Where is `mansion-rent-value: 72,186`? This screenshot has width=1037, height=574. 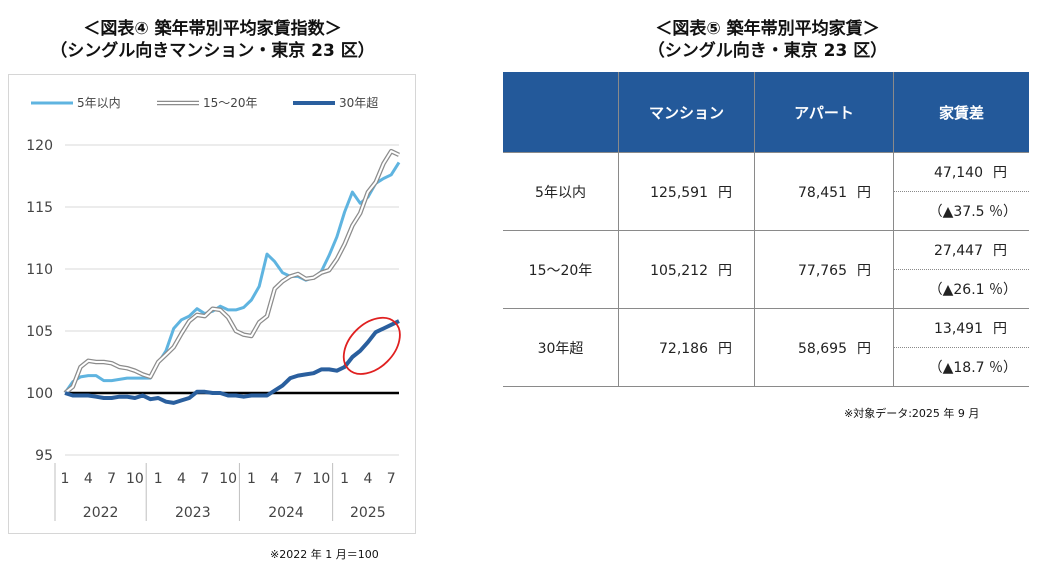 mansion-rent-value: 72,186 is located at coordinates (683, 348).